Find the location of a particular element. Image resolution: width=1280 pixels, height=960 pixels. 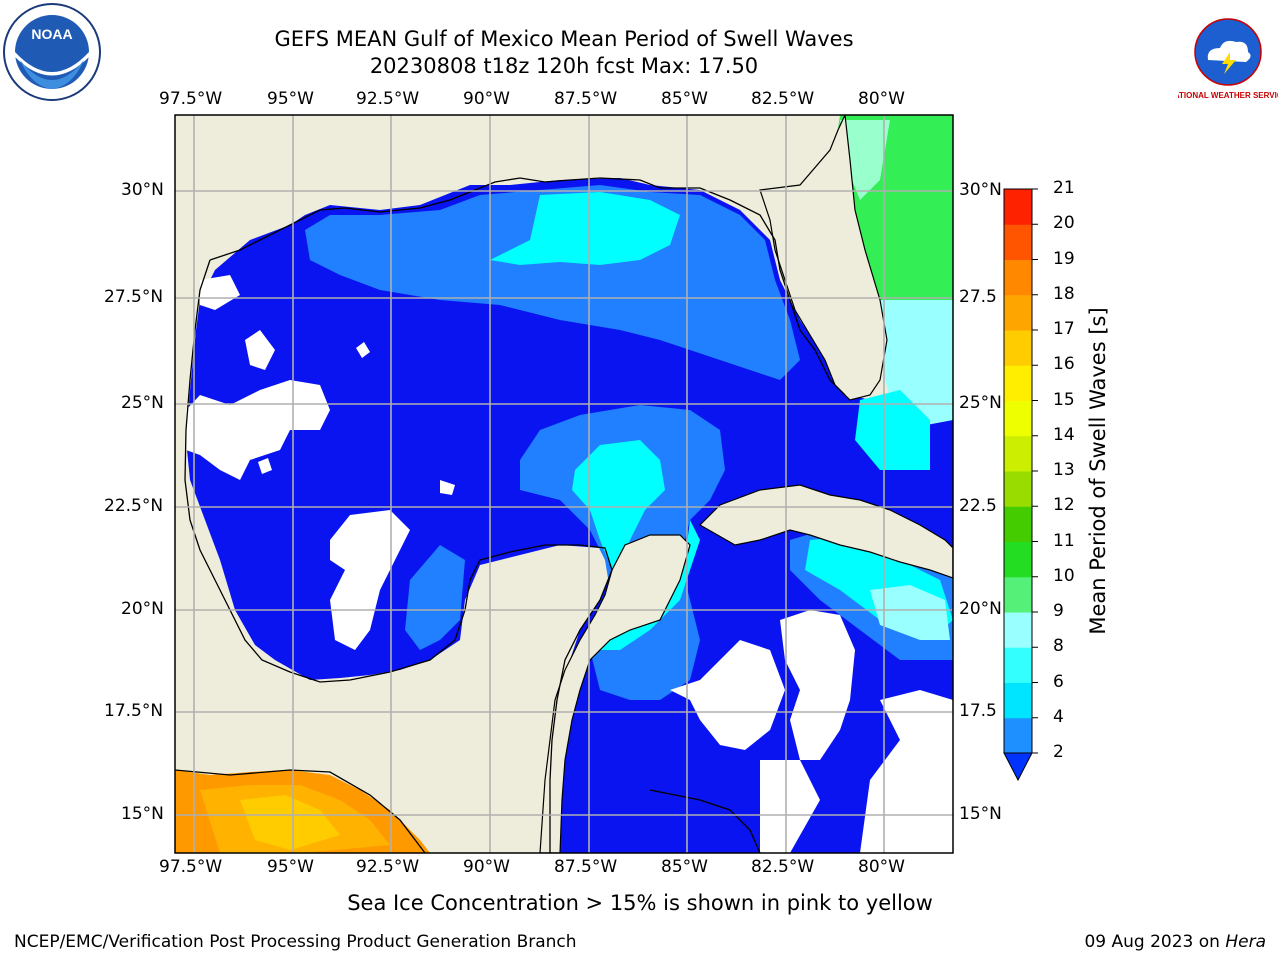

colorbar-tick-label: 18 is located at coordinates (1064, 293).